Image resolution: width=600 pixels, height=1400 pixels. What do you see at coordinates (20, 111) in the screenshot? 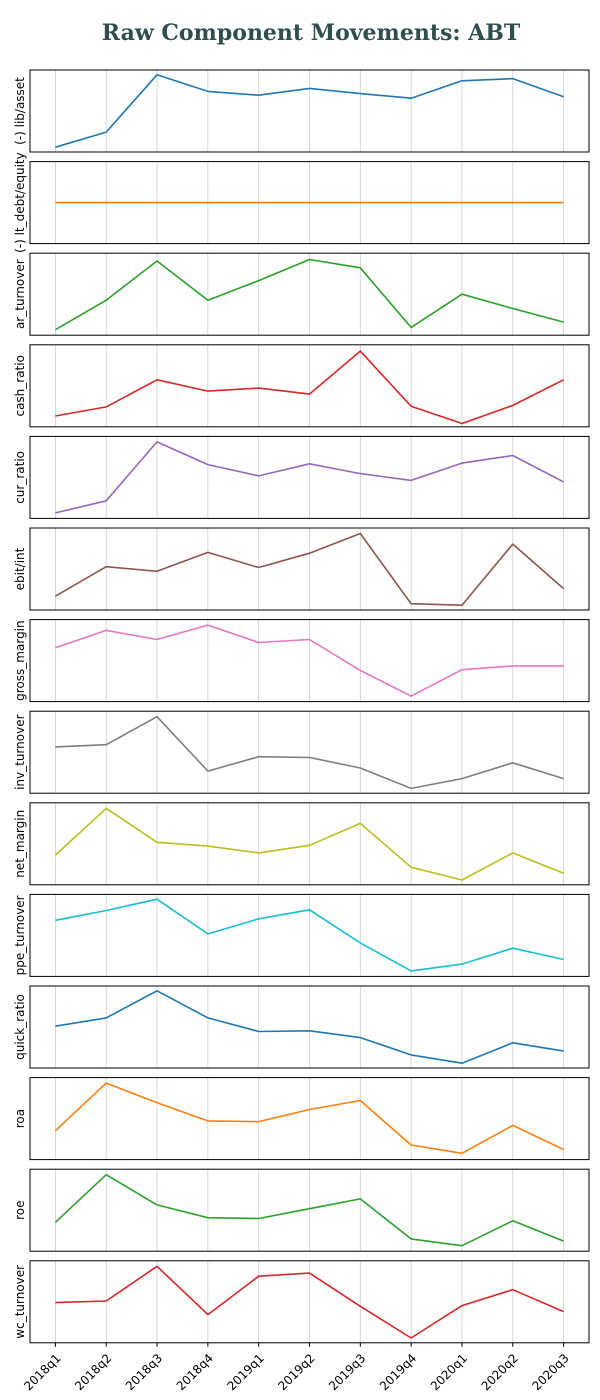
I see `y-axis-label: (-) lib/asset` at bounding box center [20, 111].